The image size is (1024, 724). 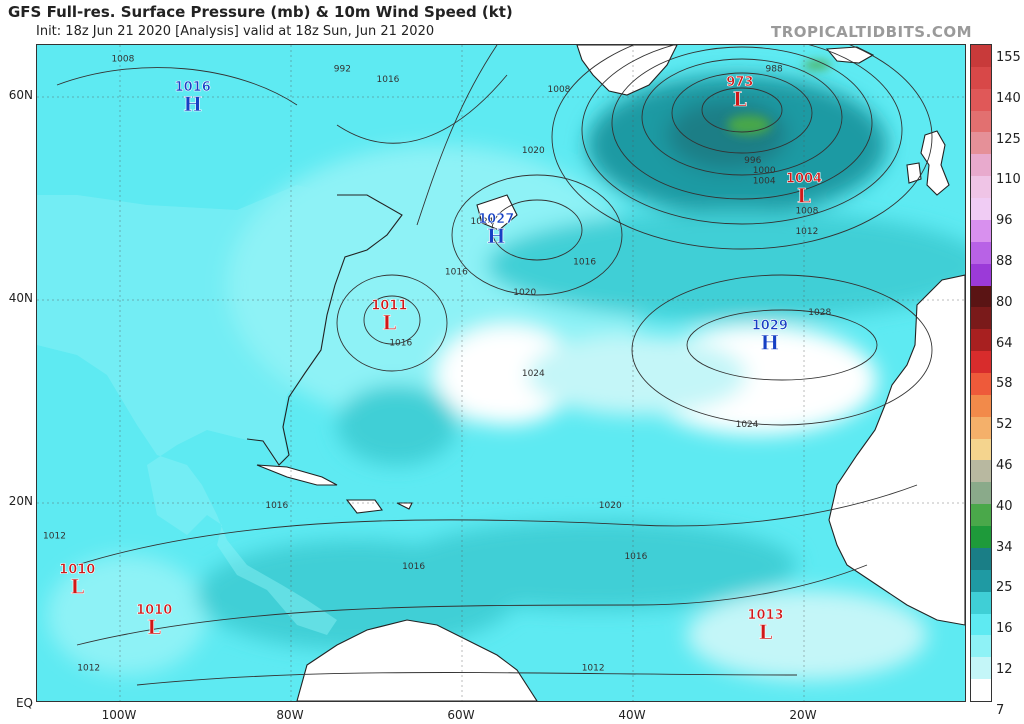 I want to click on colorbar-tick: 64, so click(x=1004, y=343).